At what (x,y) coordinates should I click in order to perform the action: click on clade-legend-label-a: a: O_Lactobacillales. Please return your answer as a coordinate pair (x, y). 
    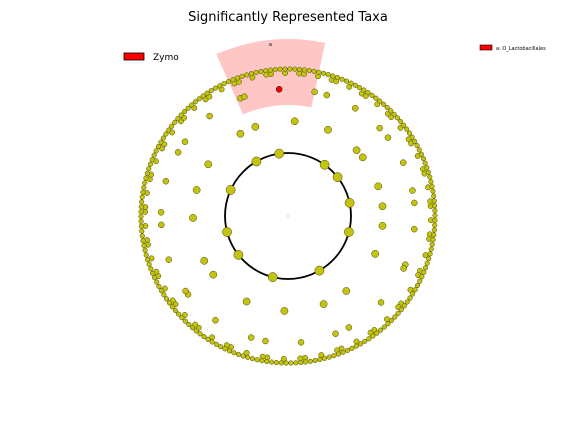
    Looking at the image, I should click on (521, 49).